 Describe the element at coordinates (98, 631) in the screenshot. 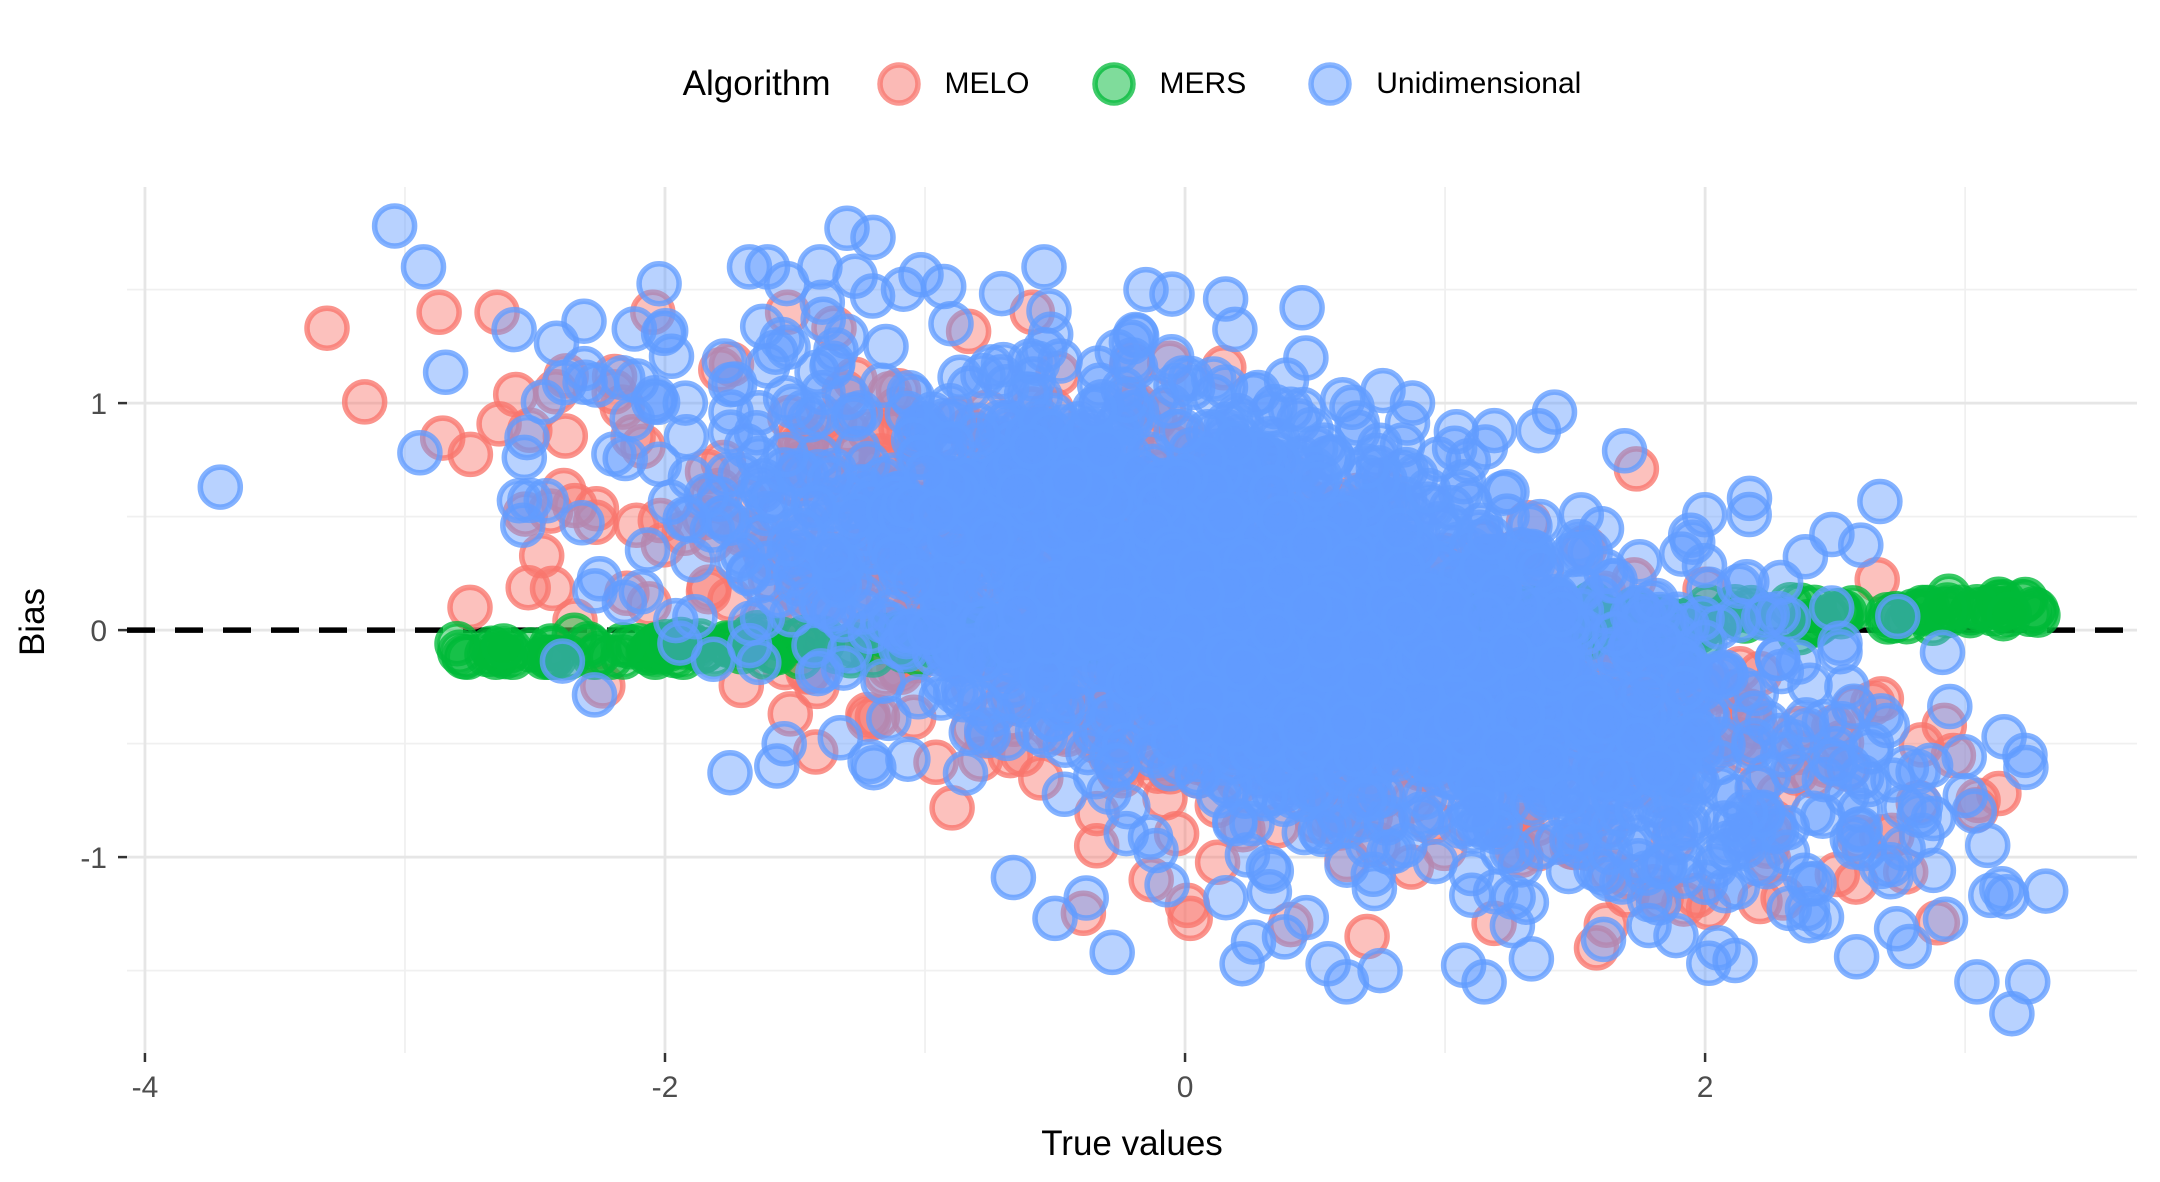

I see `y-tick-label: 0` at that location.